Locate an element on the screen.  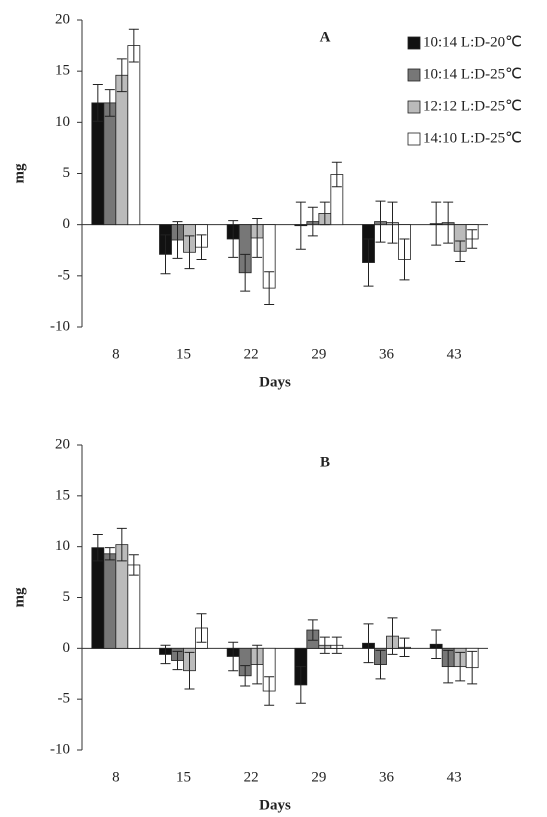
panel-title: B is located at coordinates (325, 462).